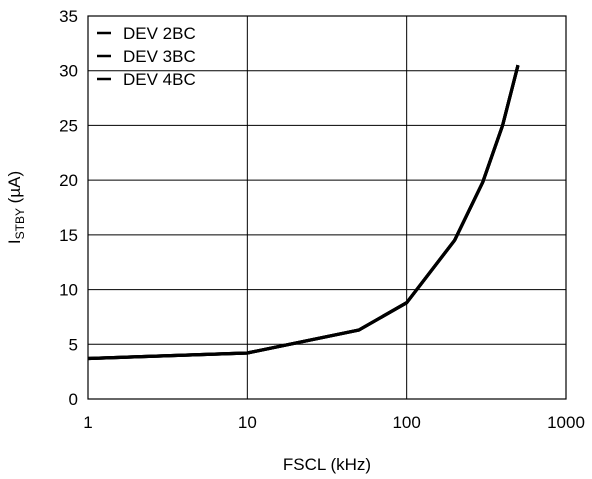  What do you see at coordinates (406, 422) in the screenshot?
I see `x-tick-label: 100` at bounding box center [406, 422].